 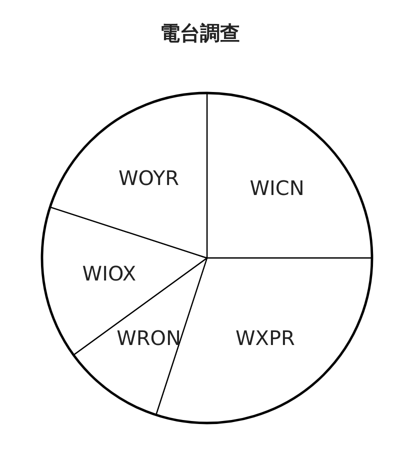 I want to click on slice-label: WXPR, so click(x=265, y=338).